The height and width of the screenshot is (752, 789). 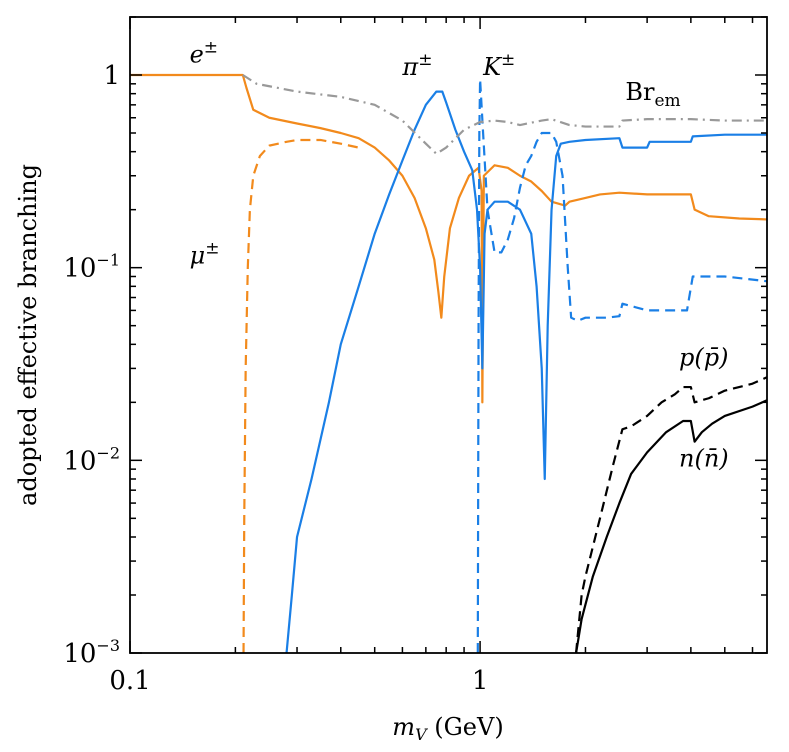 What do you see at coordinates (447, 728) in the screenshot?
I see `x-axis-title: mV (GeV)` at bounding box center [447, 728].